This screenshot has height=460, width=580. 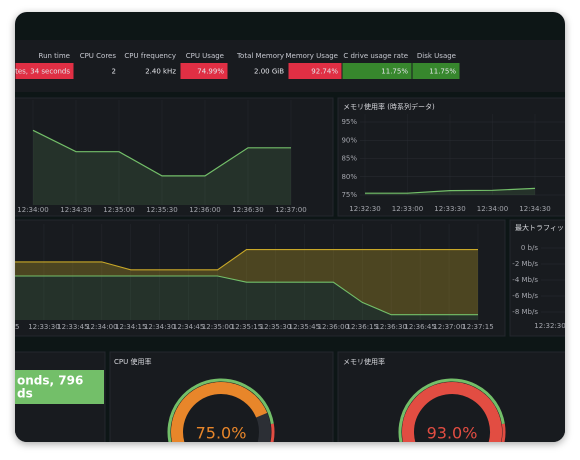 I want to click on y-tick-label: -2 Mb/s, so click(x=525, y=264).